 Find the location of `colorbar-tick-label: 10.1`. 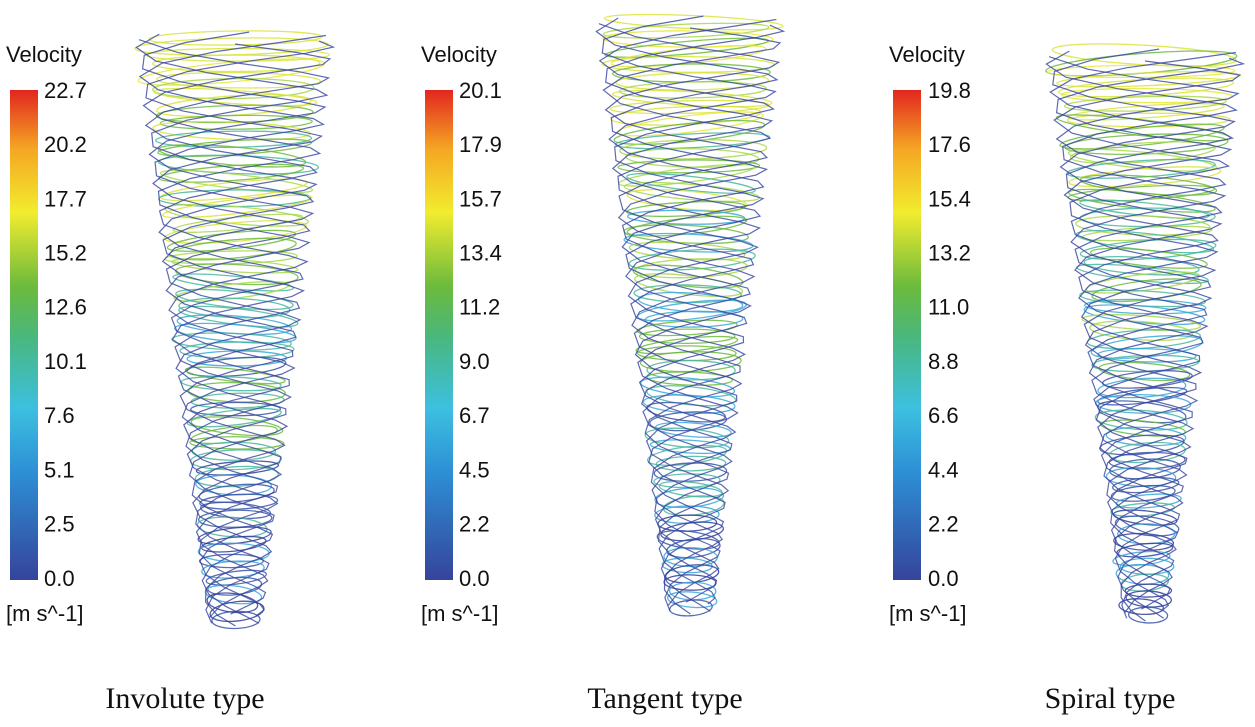

colorbar-tick-label: 10.1 is located at coordinates (65, 361).